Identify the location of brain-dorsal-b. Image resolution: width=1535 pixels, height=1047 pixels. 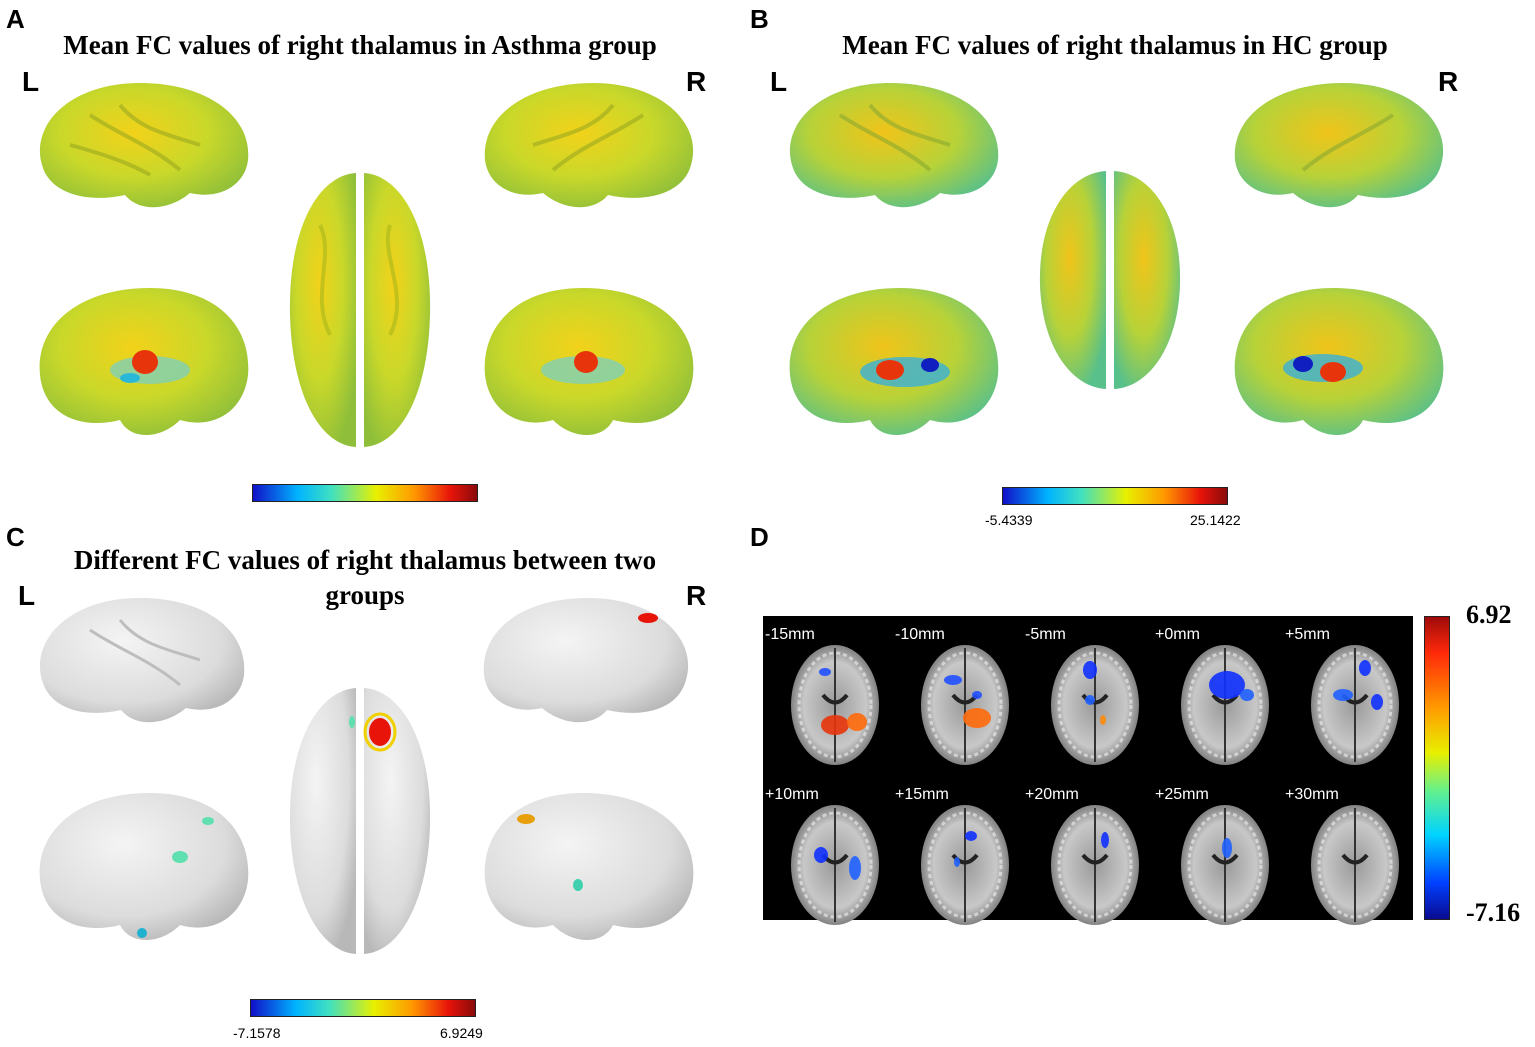
(1110, 280).